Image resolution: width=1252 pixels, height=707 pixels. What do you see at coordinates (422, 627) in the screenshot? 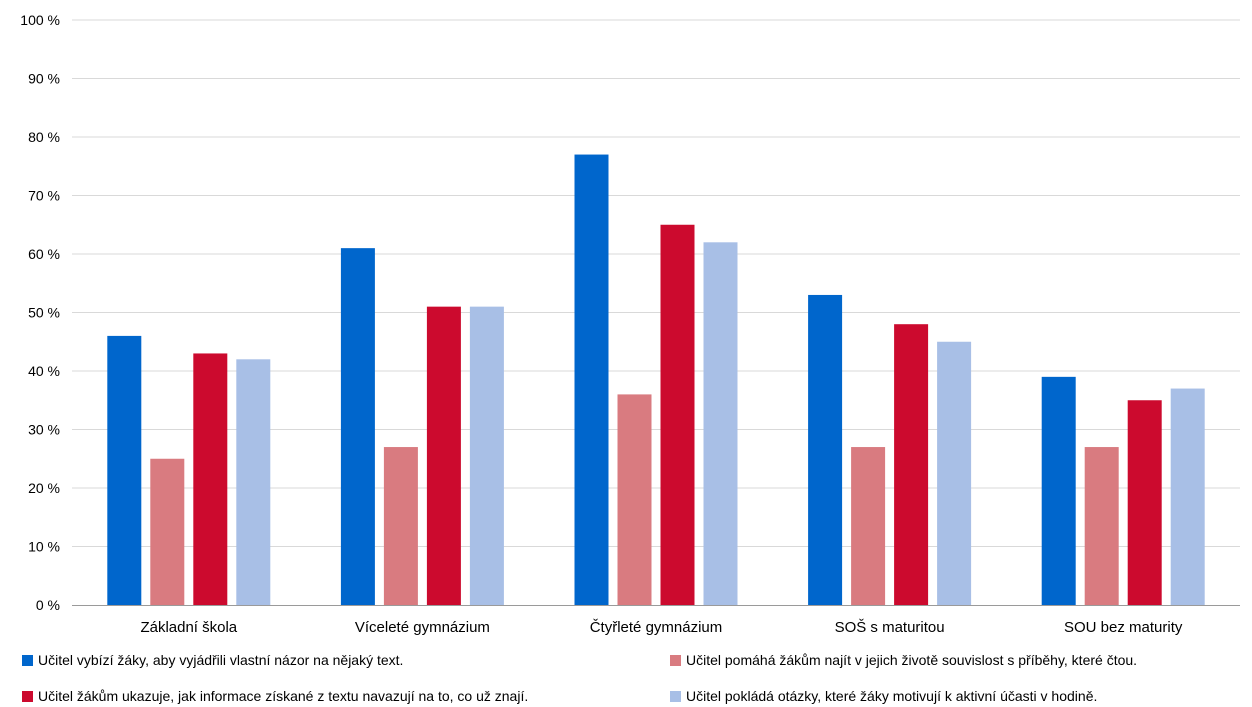
I see `x-tick-label: Víceleté gymnázium` at bounding box center [422, 627].